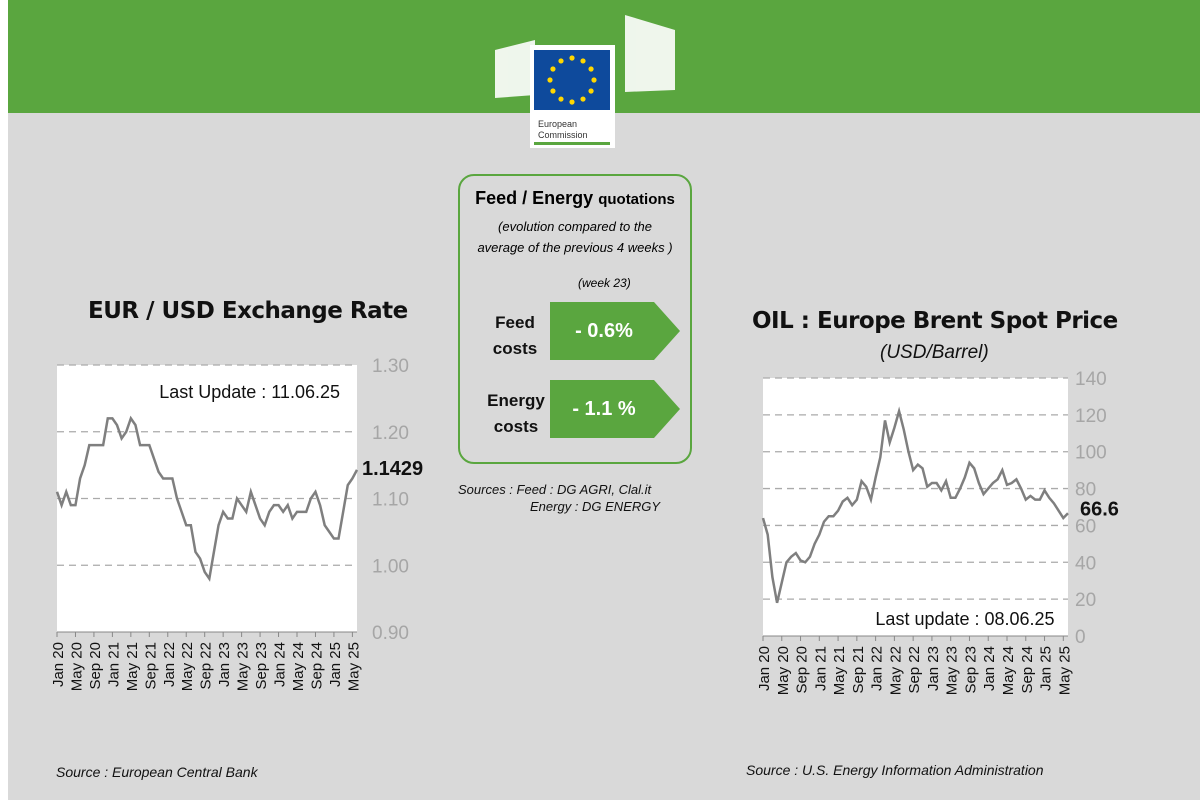  Describe the element at coordinates (1080, 637) in the screenshot. I see `y-tick-label: 0` at that location.